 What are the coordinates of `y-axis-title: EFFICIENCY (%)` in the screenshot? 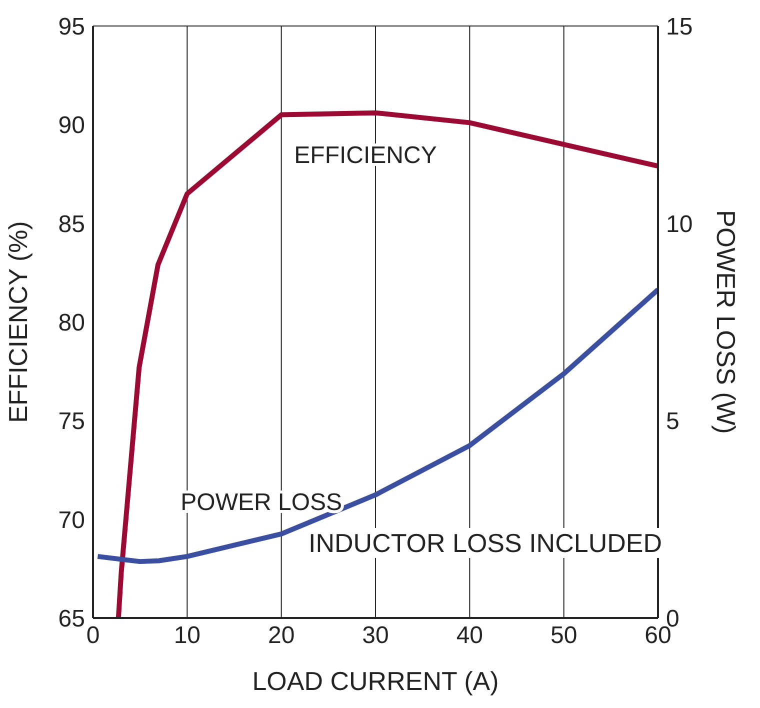 It's located at (18, 322).